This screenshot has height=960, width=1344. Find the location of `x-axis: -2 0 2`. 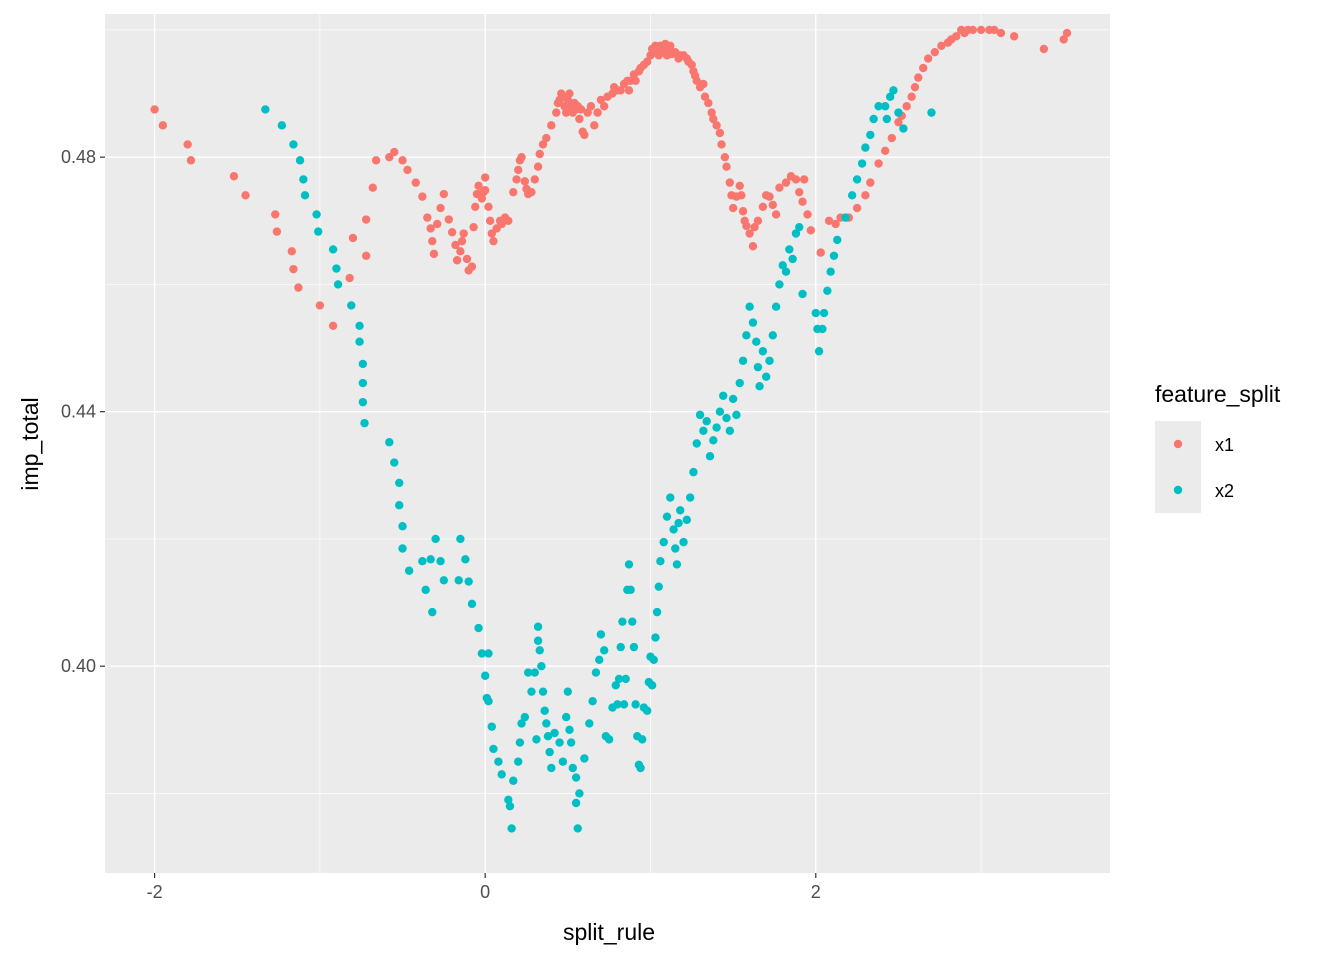

x-axis: -2 0 2 is located at coordinates (484, 887).